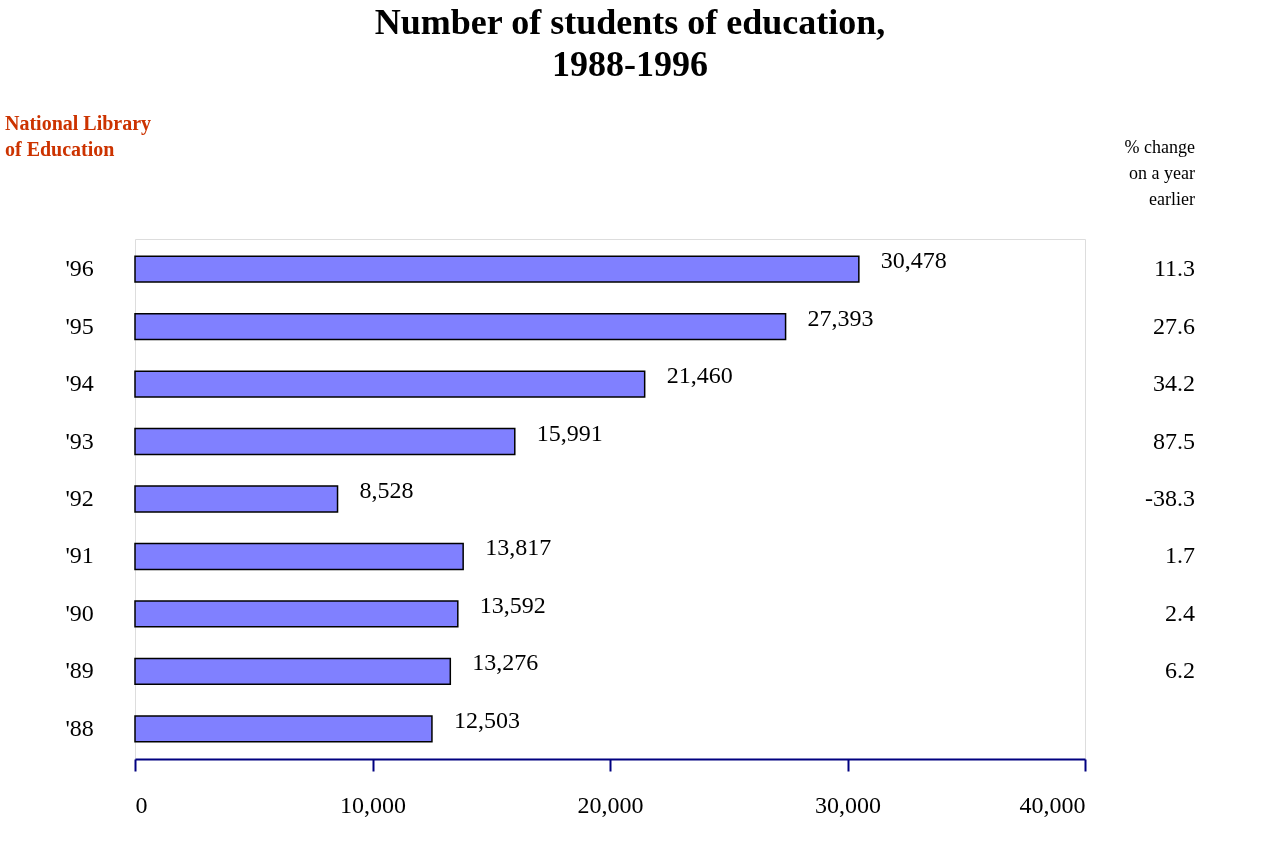  I want to click on y-tick-label: '96, so click(79, 268).